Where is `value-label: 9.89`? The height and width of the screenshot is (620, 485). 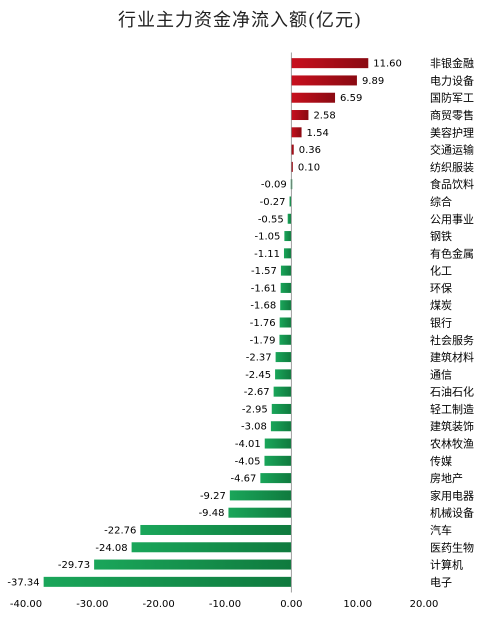
value-label: 9.89 is located at coordinates (373, 81).